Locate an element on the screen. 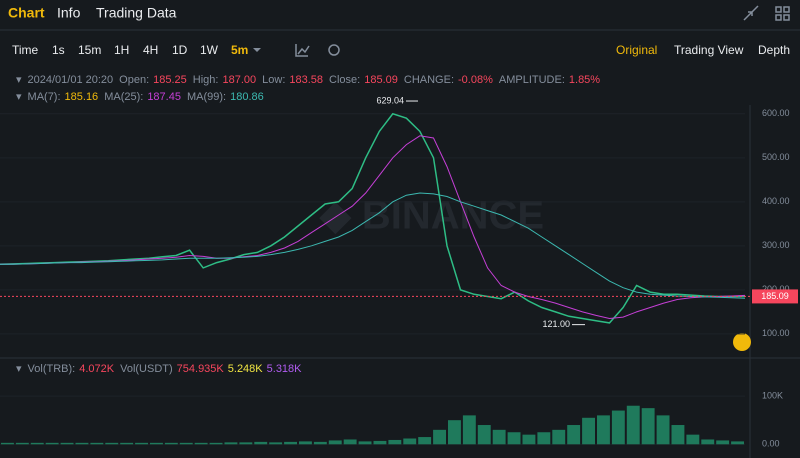 This screenshot has width=800, height=458. ohlc-label: Low: is located at coordinates (274, 79).